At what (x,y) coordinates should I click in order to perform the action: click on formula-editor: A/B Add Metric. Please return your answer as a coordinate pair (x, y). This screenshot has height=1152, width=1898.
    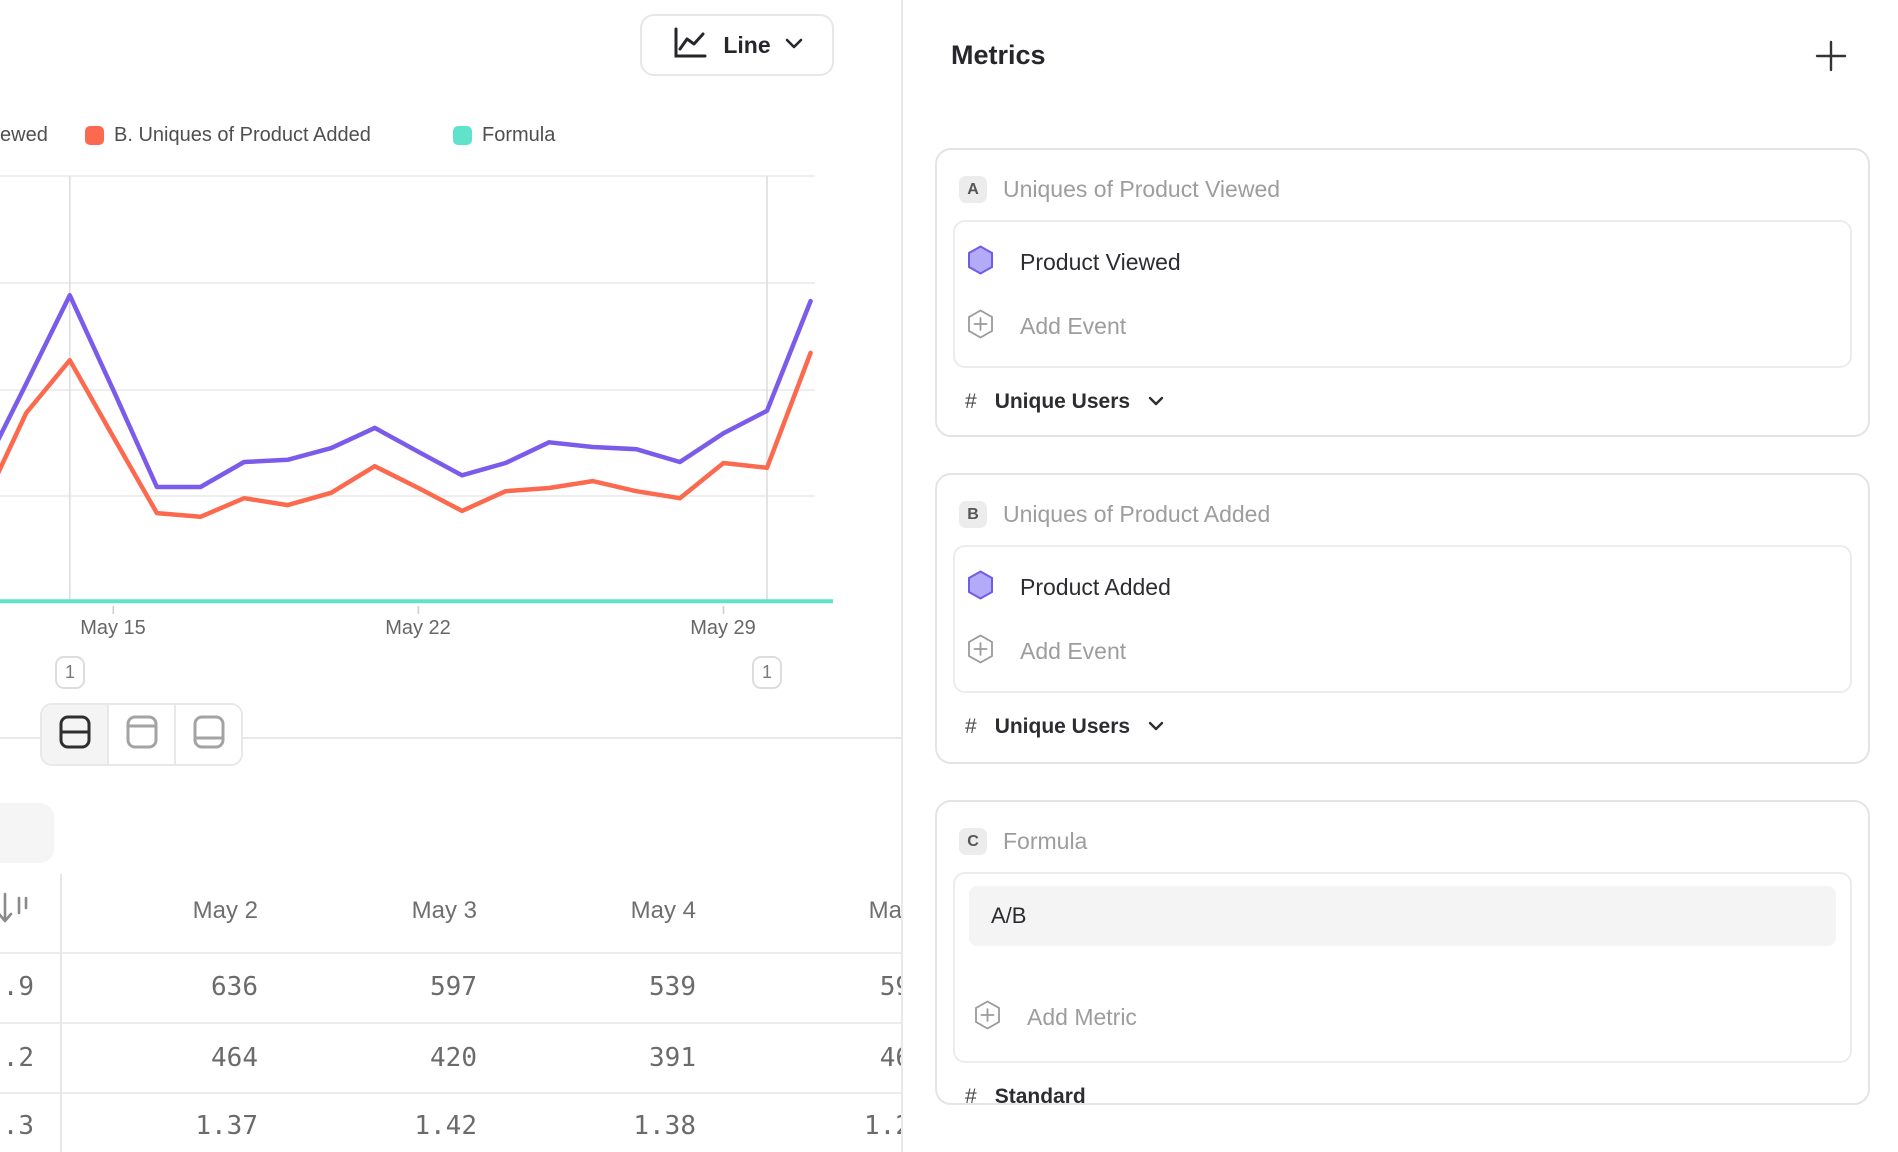
    Looking at the image, I should click on (1402, 967).